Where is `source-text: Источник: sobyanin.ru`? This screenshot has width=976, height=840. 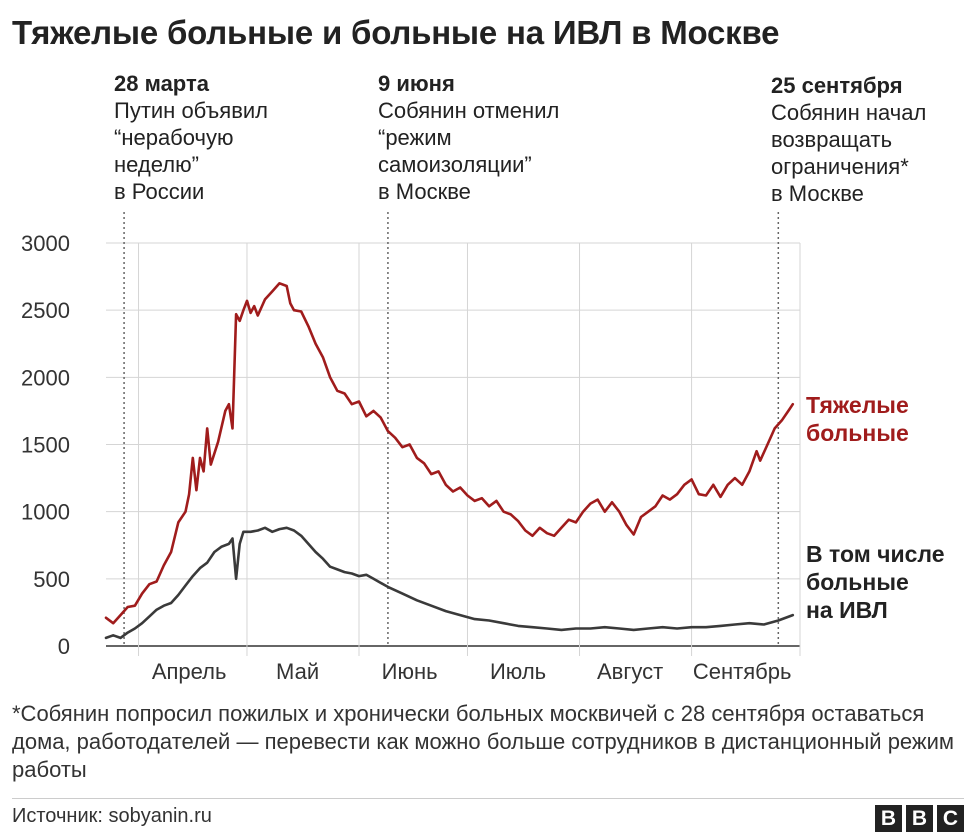
source-text: Источник: sobyanin.ru is located at coordinates (112, 816).